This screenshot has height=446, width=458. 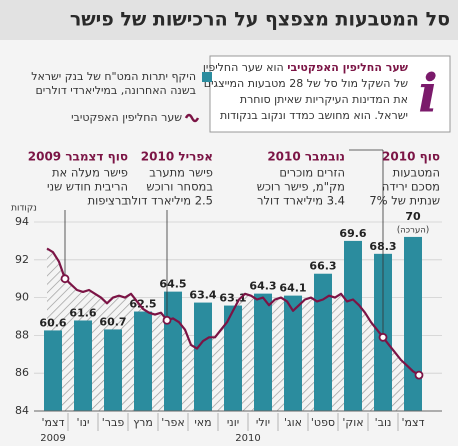 What do you see at coordinates (22, 259) in the screenshot?
I see `y-tick-label: 92` at bounding box center [22, 259].